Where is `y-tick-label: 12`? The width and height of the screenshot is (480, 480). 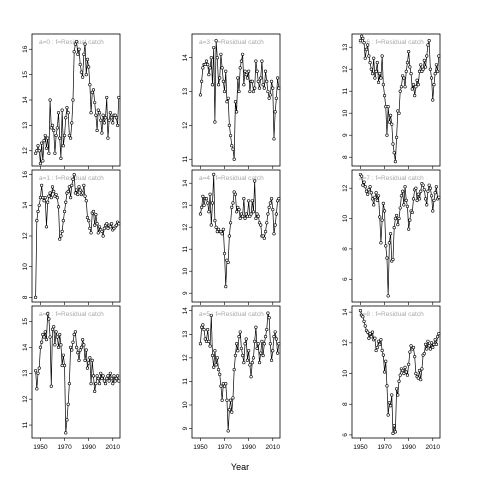 y-tick-label: 12 is located at coordinates (185, 358).